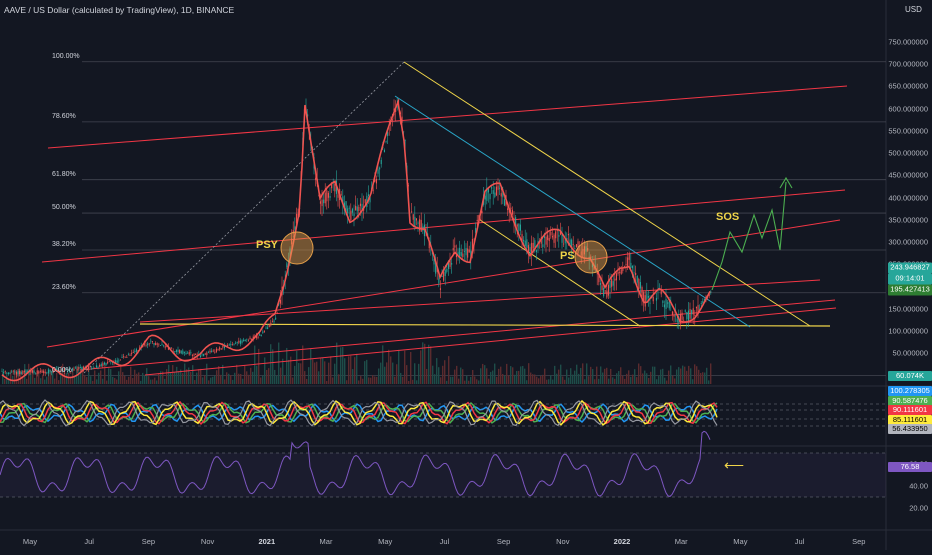 The image size is (932, 555). I want to click on price-tick-label: 500.000000, so click(908, 153).